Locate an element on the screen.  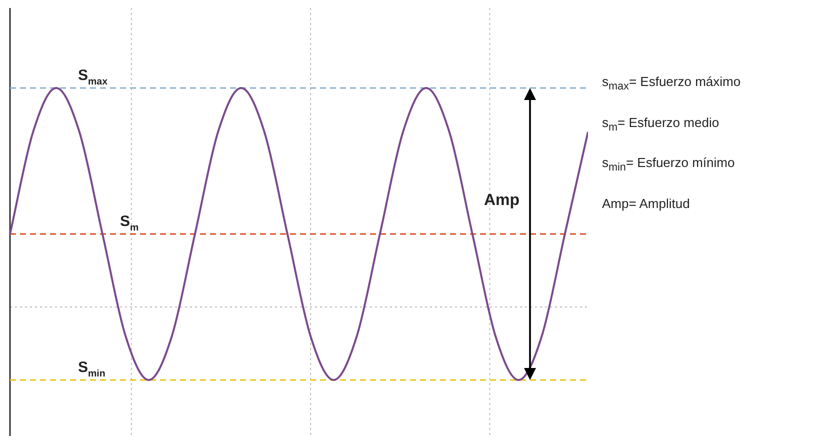
text: s$_{max}$= Esfuerzo máximo is located at coordinates (671, 84).